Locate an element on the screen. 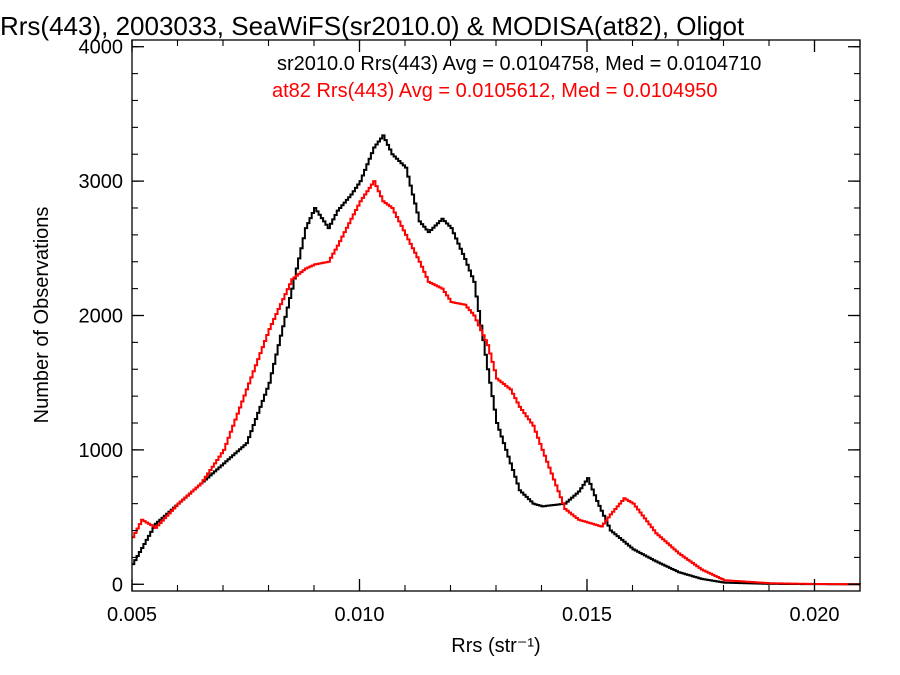 This screenshot has width=900, height=675. x-tick-label: 0.005 is located at coordinates (132, 615).